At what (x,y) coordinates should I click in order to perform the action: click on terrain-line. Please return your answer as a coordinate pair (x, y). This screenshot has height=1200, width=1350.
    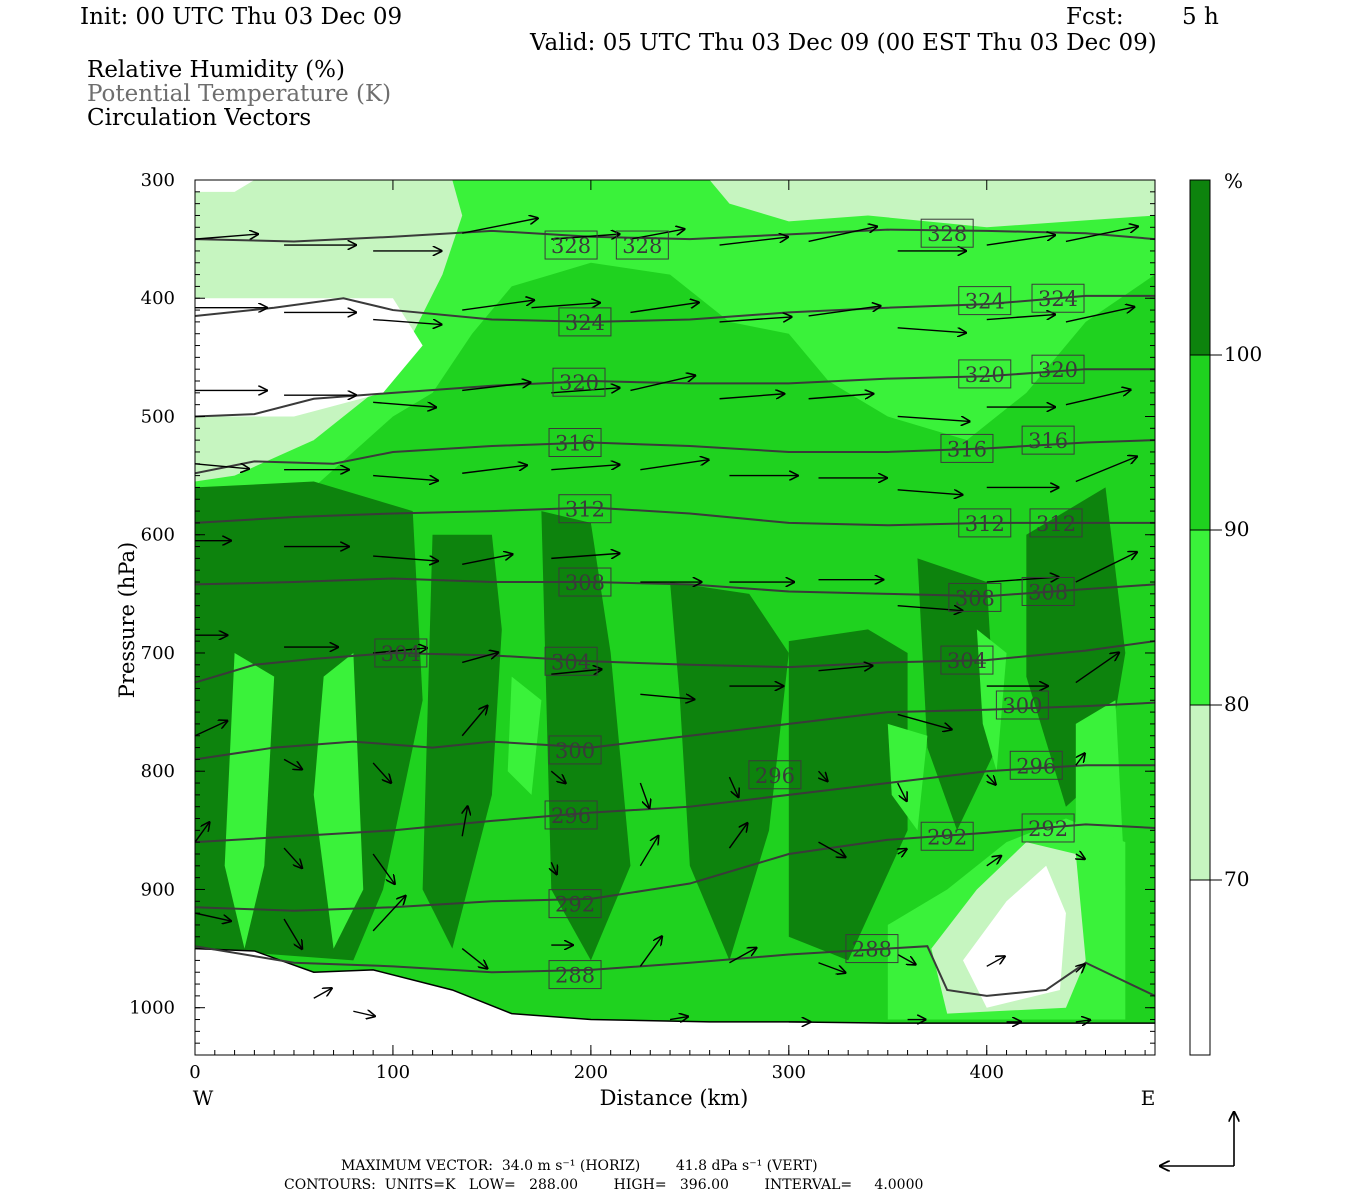
    Looking at the image, I should click on (675, 985).